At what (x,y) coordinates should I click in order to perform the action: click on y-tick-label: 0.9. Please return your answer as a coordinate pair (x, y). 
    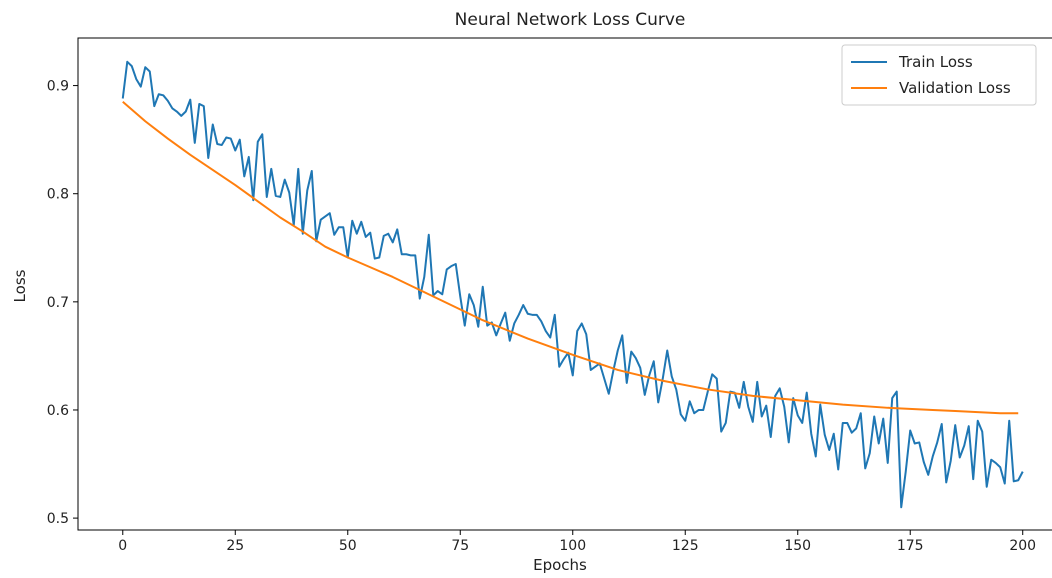
    Looking at the image, I should click on (58, 87).